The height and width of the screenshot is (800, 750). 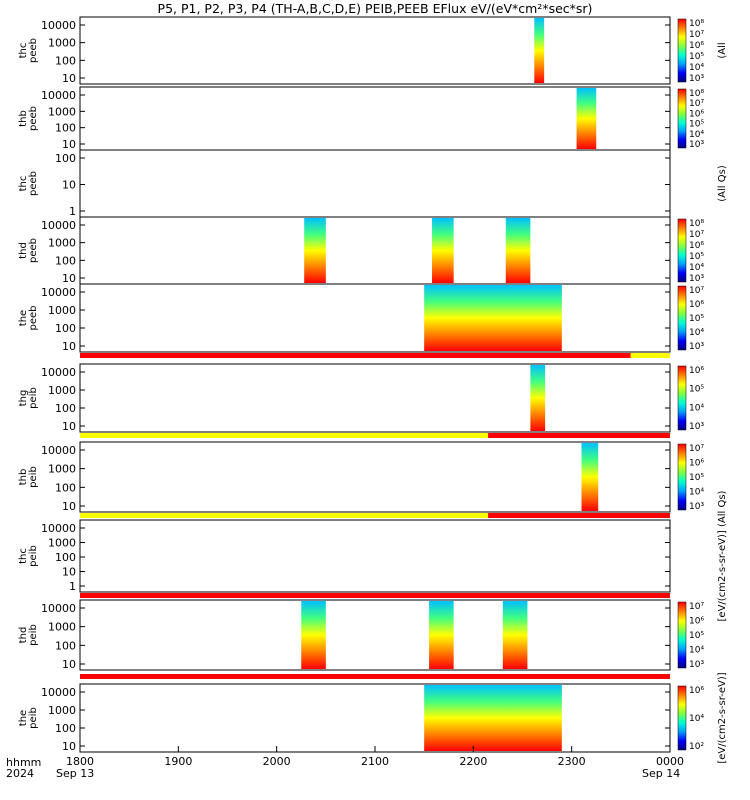 What do you see at coordinates (23, 398) in the screenshot?
I see `panel-ylabel: thg` at bounding box center [23, 398].